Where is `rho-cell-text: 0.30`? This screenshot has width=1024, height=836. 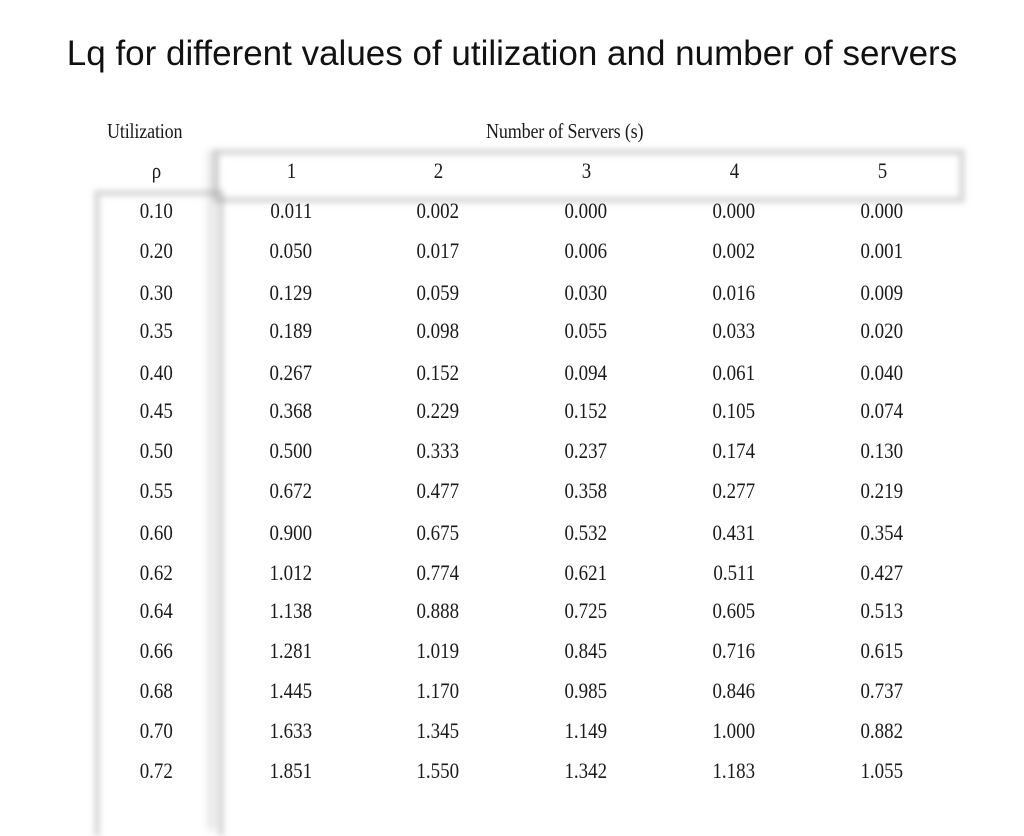 rho-cell-text: 0.30 is located at coordinates (156, 292).